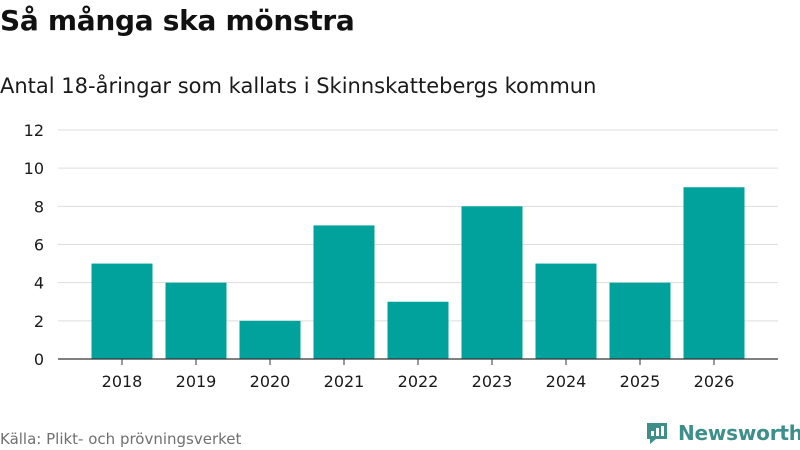  What do you see at coordinates (566, 381) in the screenshot?
I see `x-tick-label: 2024` at bounding box center [566, 381].